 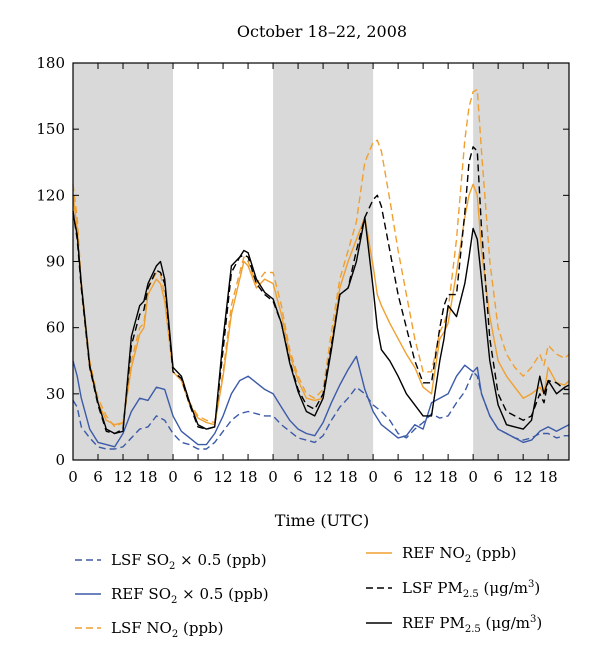 I want to click on legend-label-4: LSF PM2.5 (μg/m3), so click(x=471, y=589).